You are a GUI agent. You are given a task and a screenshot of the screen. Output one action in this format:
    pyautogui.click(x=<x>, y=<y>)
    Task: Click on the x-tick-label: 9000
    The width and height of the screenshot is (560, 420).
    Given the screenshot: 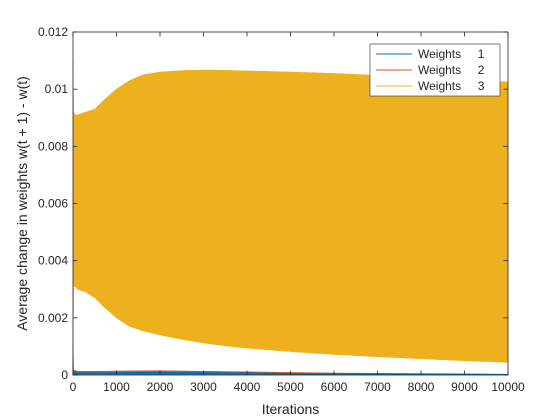 What is the action you would take?
    pyautogui.click(x=464, y=387)
    